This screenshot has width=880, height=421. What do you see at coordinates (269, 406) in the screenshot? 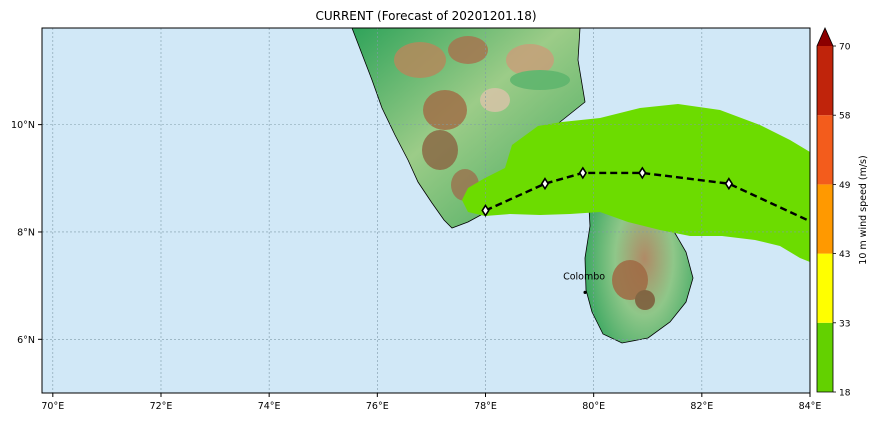
I see `x-tick-label: 74°E` at bounding box center [269, 406].